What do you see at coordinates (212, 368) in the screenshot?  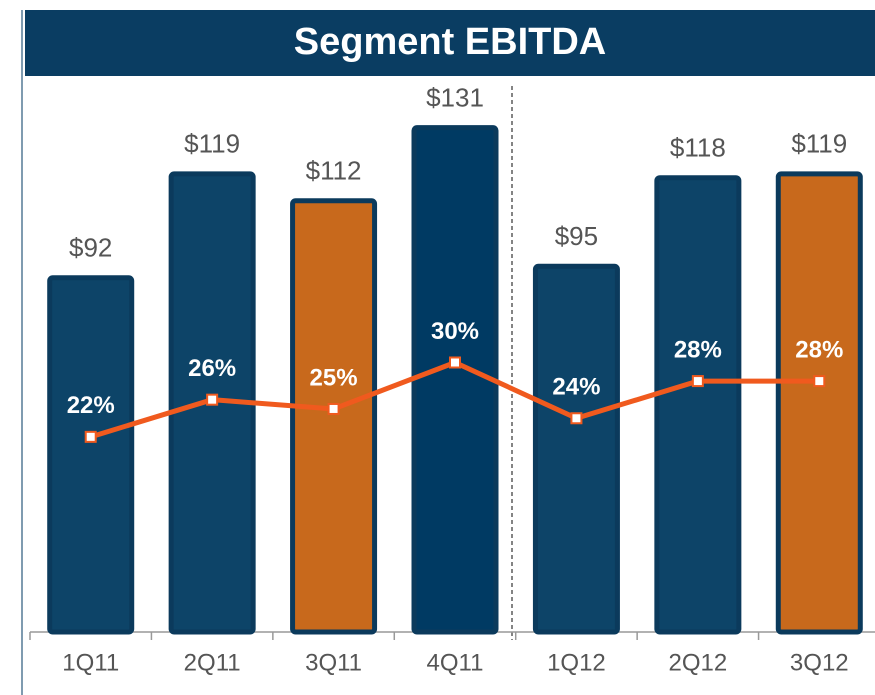 I see `margin-label: 26%` at bounding box center [212, 368].